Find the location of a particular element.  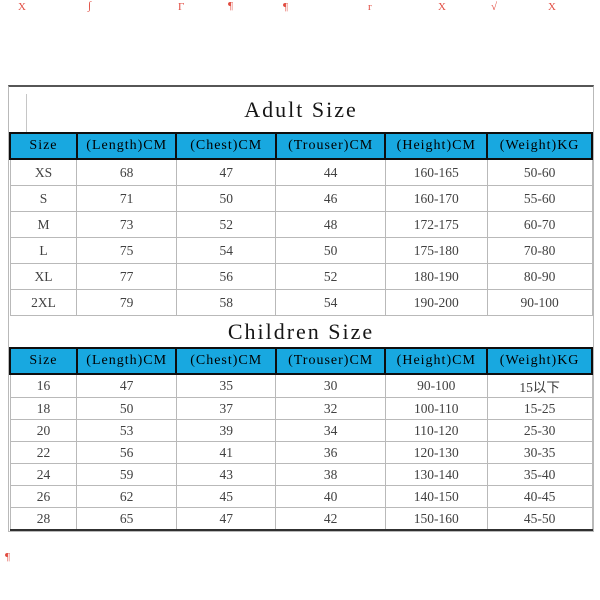

data-cell: 58 is located at coordinates (226, 302).